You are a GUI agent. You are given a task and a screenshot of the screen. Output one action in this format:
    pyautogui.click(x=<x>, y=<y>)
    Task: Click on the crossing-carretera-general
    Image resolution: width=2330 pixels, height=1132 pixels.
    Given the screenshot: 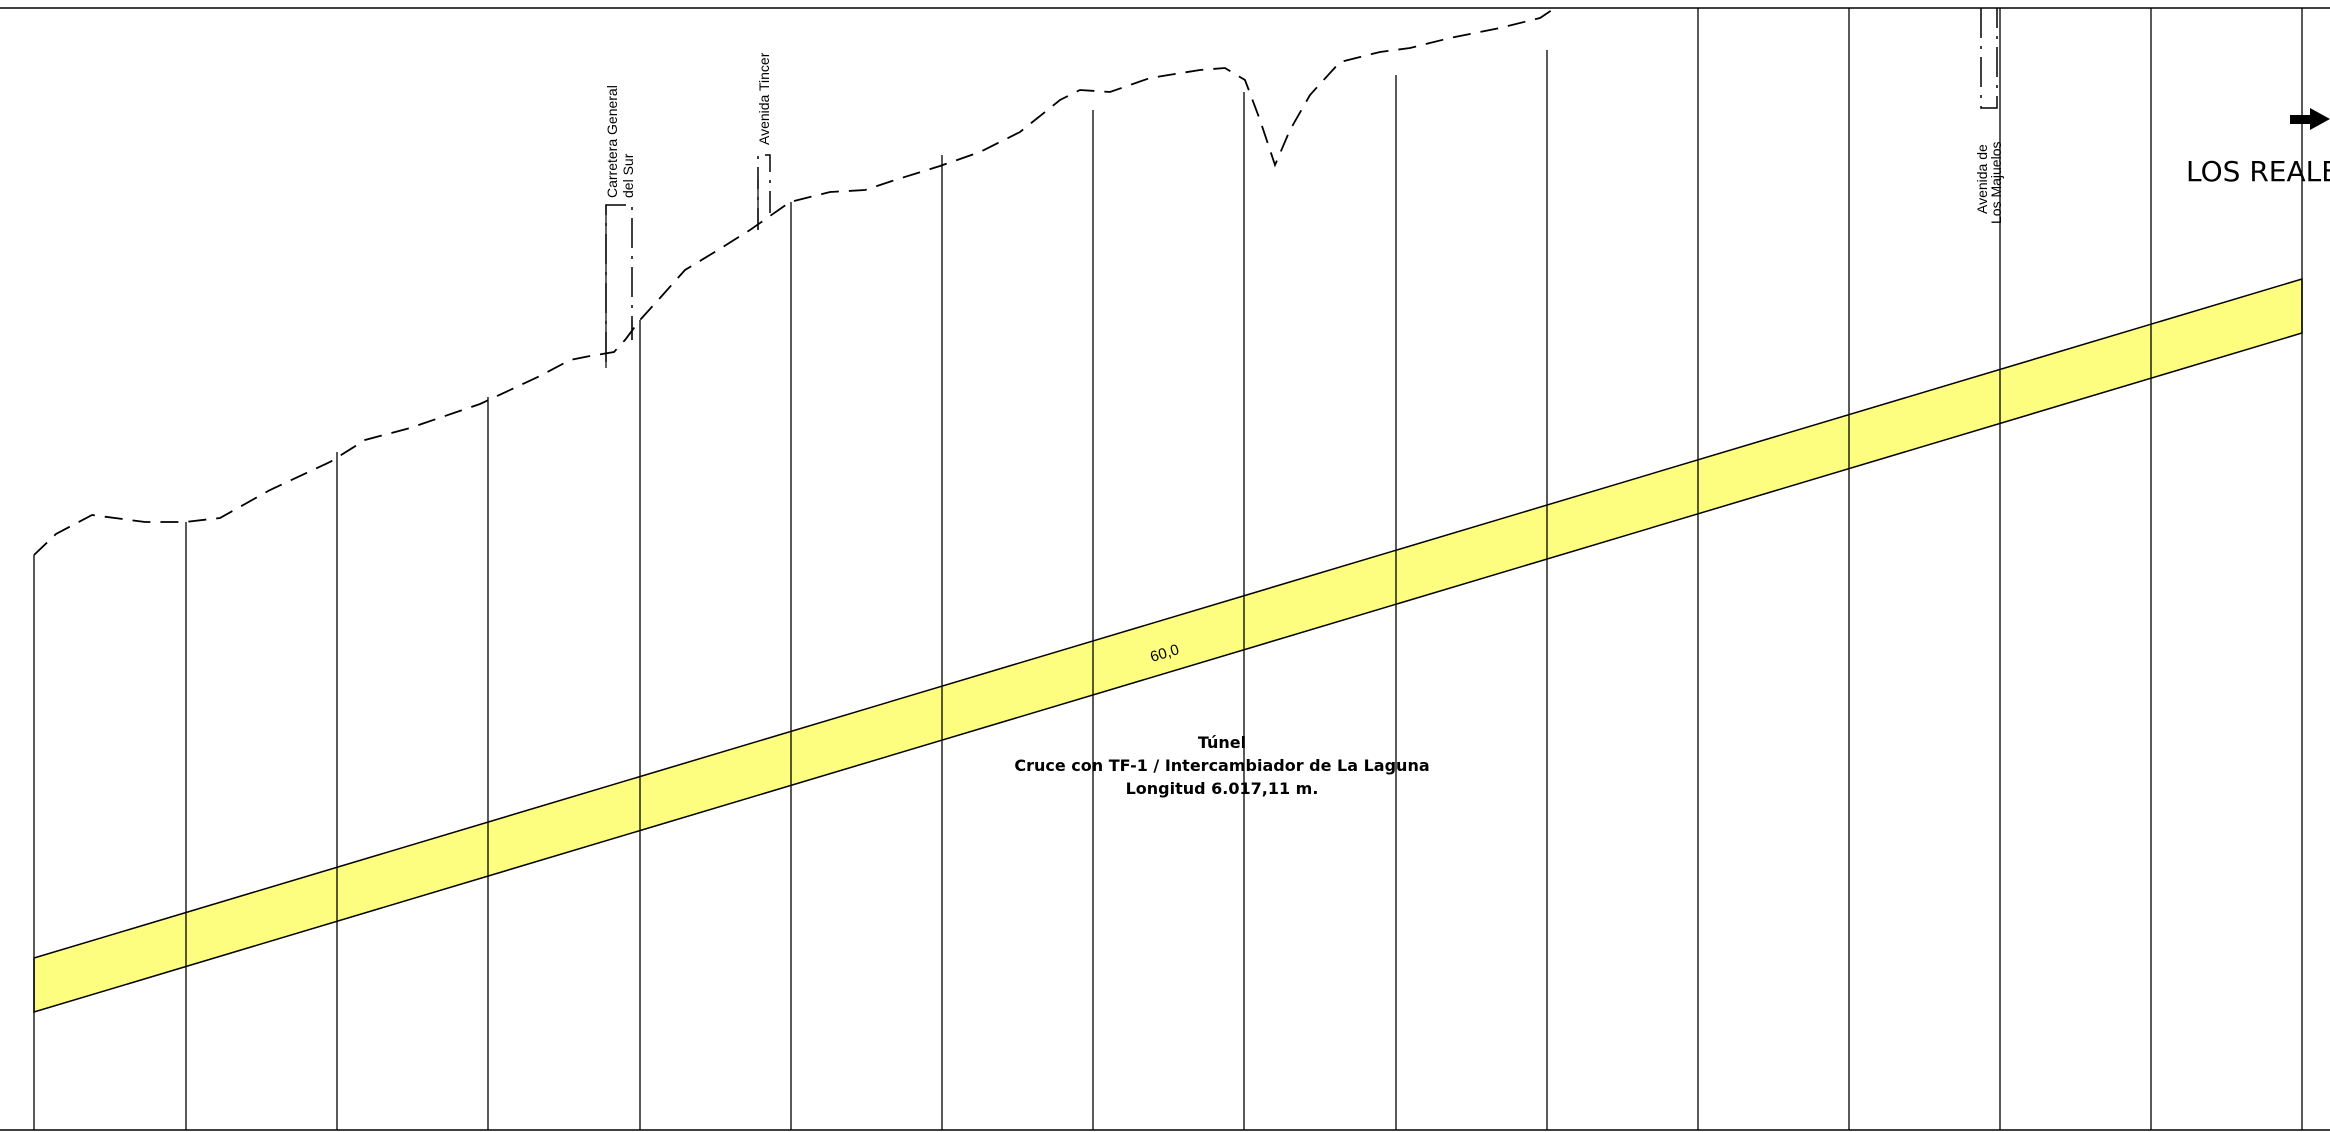 What is the action you would take?
    pyautogui.click(x=619, y=286)
    